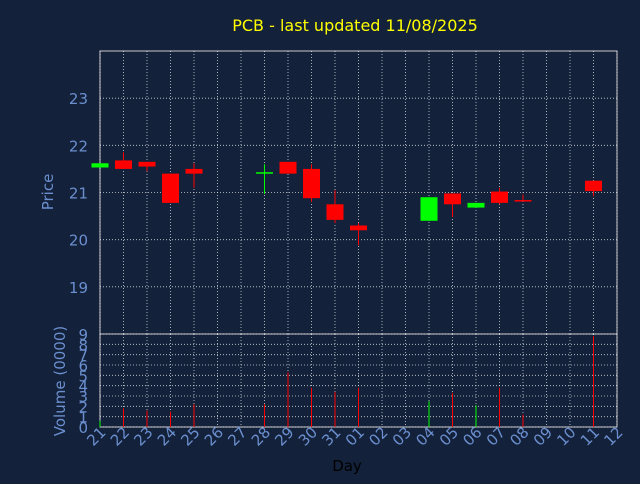  I want to click on price-axis-label: Price, so click(48, 192).